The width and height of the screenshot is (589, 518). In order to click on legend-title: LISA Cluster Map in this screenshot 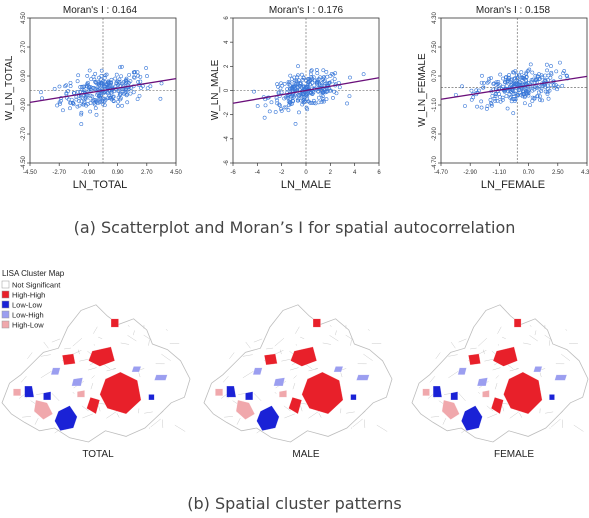, I will do `click(33, 273)`.